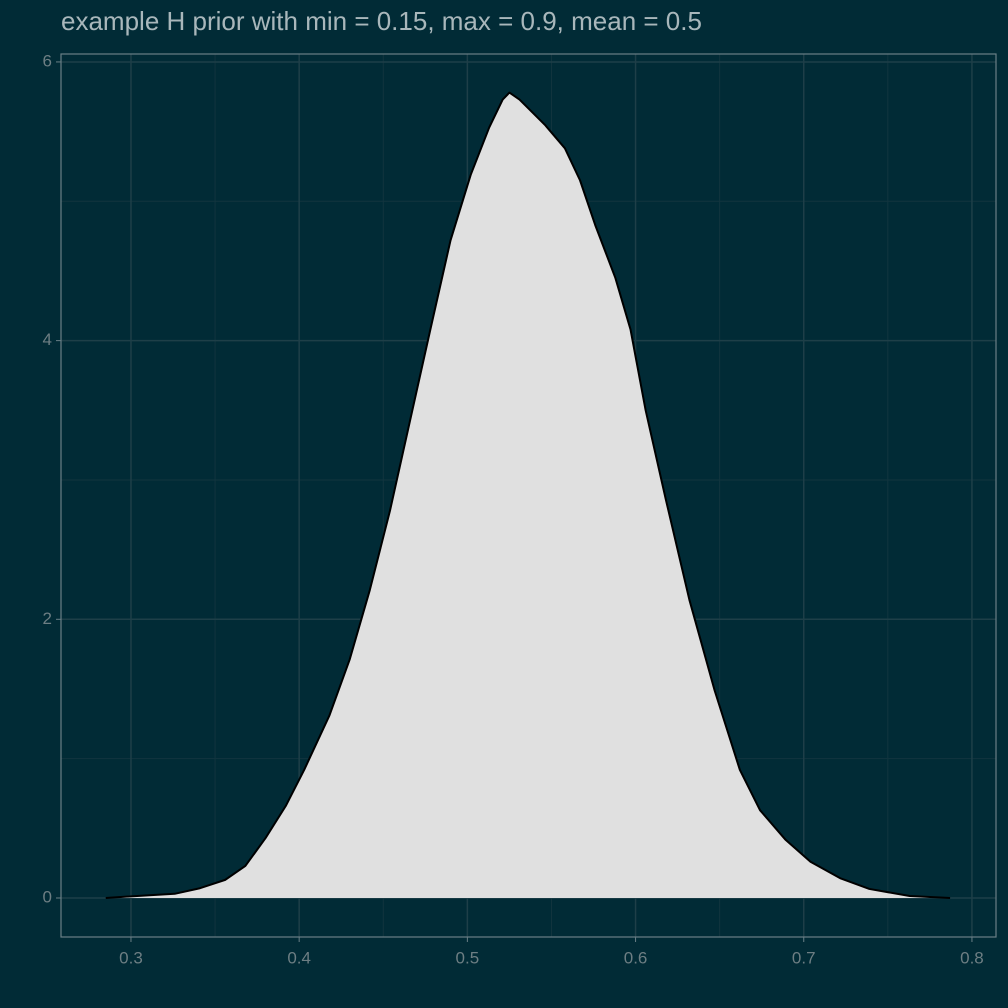 The width and height of the screenshot is (1008, 1008). I want to click on x-tick-label: 0.6, so click(636, 957).